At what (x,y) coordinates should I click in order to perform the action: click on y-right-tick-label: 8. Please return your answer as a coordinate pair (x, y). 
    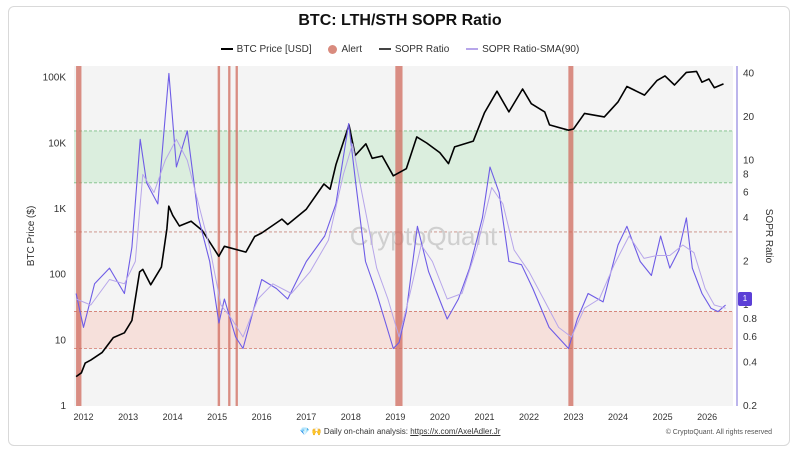
    Looking at the image, I should click on (746, 174).